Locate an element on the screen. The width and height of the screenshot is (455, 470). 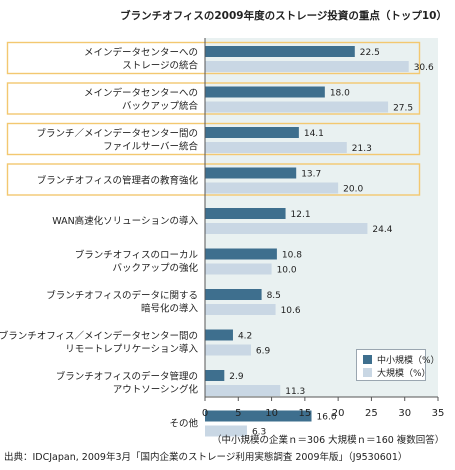
data-label: 6.9 is located at coordinates (263, 352).